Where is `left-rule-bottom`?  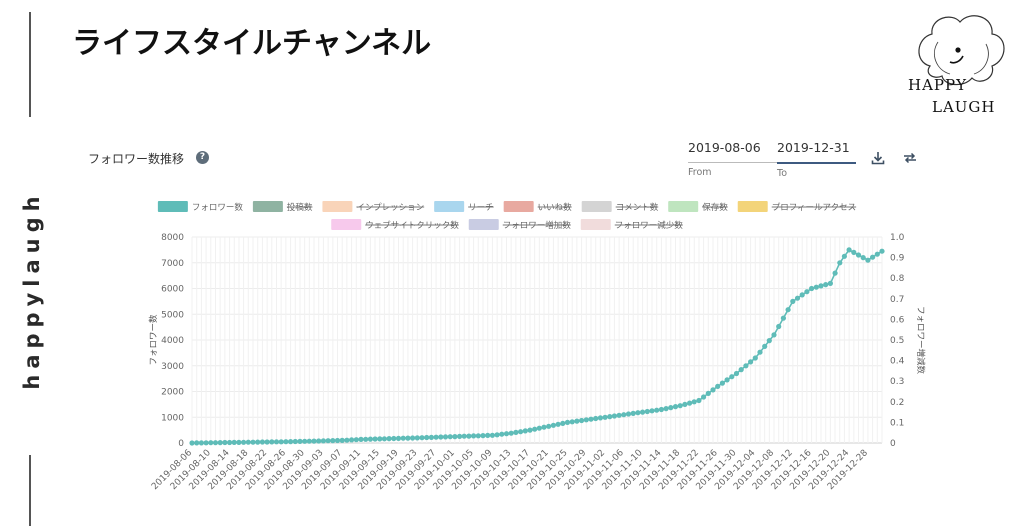
left-rule-bottom is located at coordinates (30, 490).